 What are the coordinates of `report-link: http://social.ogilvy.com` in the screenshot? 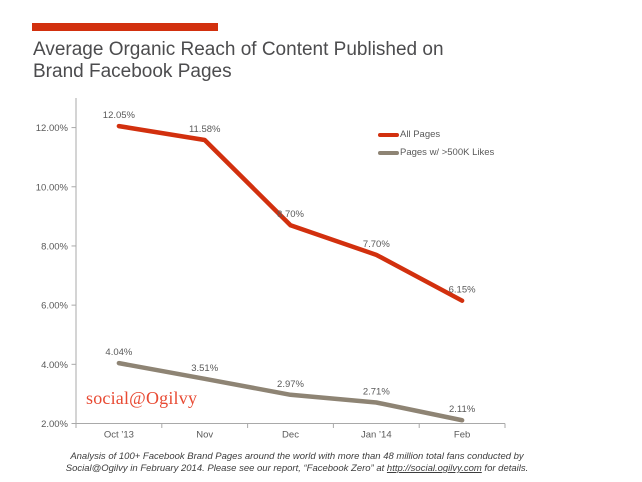 It's located at (434, 468).